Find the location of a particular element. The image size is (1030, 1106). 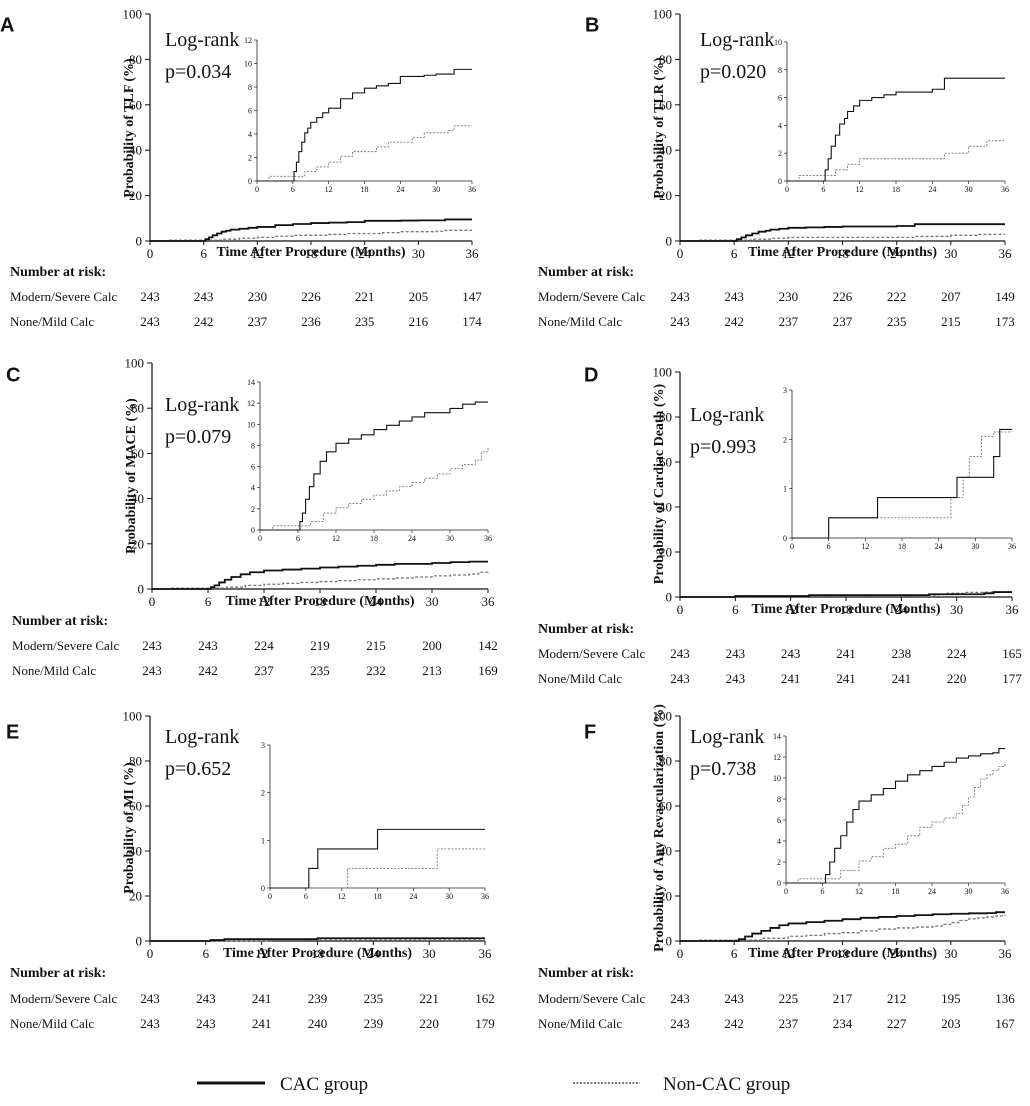

cac-curve is located at coordinates (311, 230).